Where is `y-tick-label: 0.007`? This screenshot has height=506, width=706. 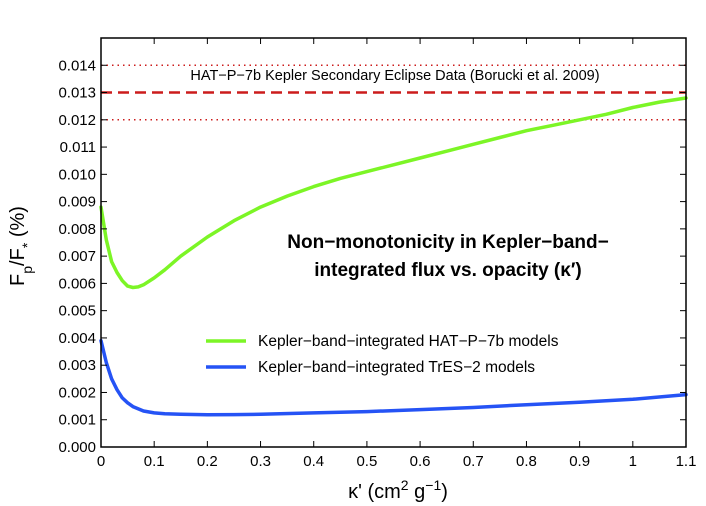
y-tick-label: 0.007 is located at coordinates (77, 256).